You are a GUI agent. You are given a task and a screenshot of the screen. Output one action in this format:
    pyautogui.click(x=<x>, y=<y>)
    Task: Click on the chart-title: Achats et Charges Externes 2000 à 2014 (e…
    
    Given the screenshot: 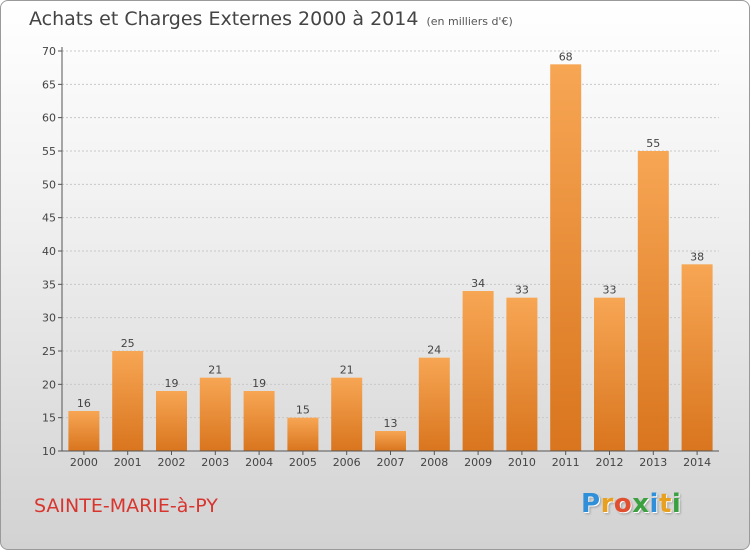 What is the action you would take?
    pyautogui.click(x=271, y=19)
    